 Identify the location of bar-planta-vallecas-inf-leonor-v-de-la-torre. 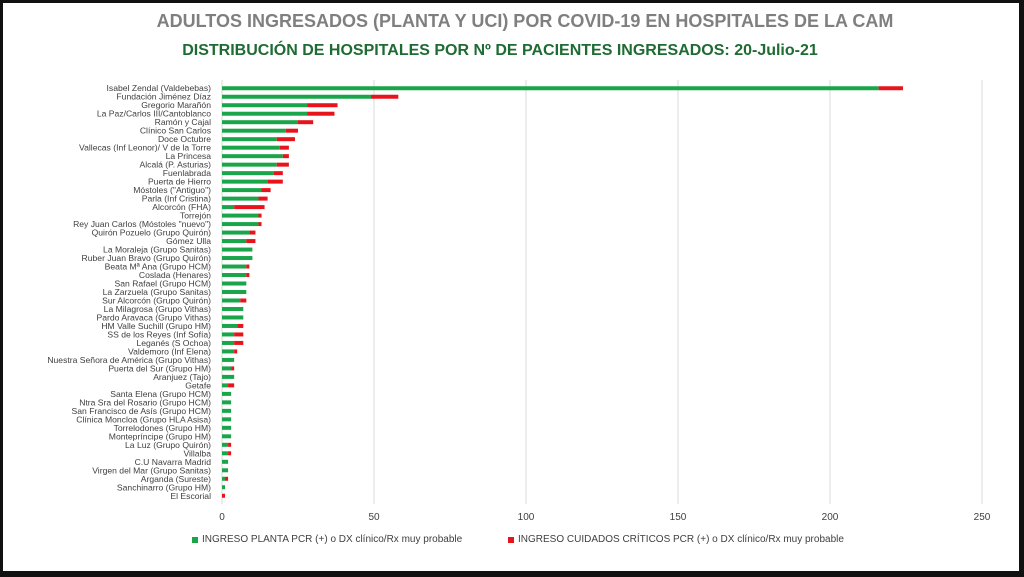
(251, 147).